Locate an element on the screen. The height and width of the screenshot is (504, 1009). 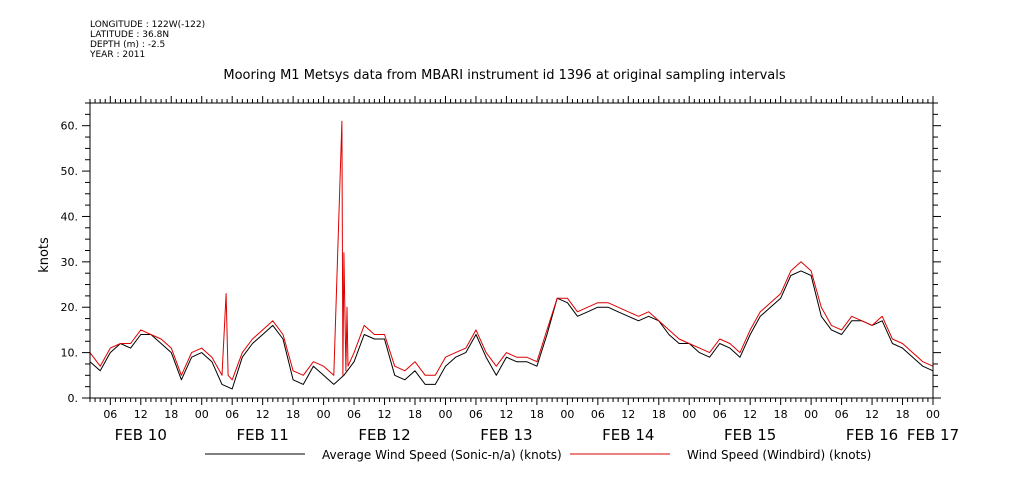
latitude-label: LATITUDE : 36.8N is located at coordinates (130, 35).